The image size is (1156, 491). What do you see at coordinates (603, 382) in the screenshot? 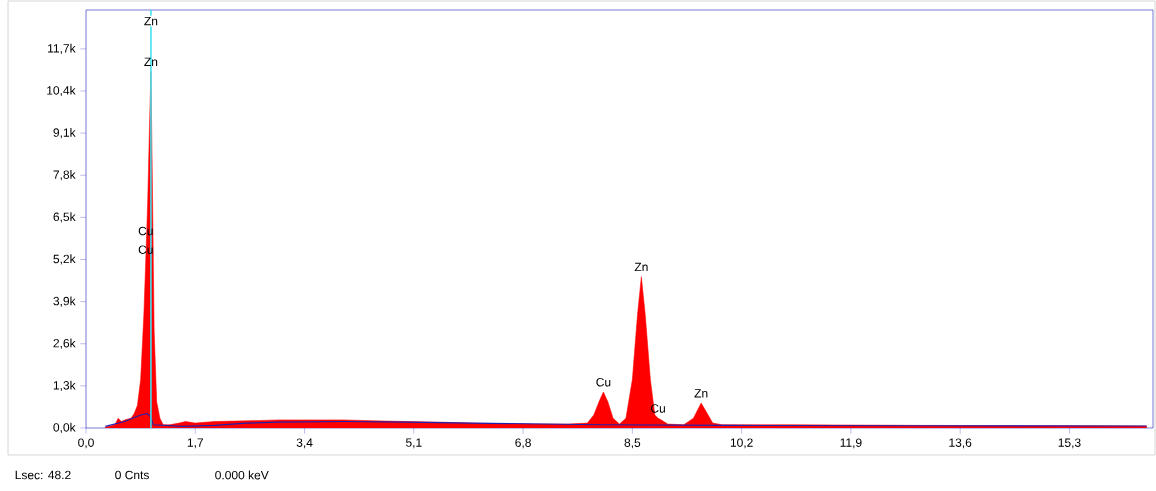
I see `annotation: Cu` at bounding box center [603, 382].